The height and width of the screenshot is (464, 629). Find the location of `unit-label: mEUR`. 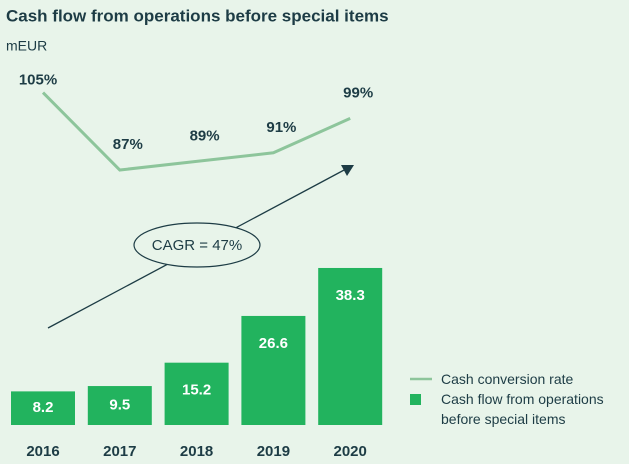

unit-label: mEUR is located at coordinates (26, 46).